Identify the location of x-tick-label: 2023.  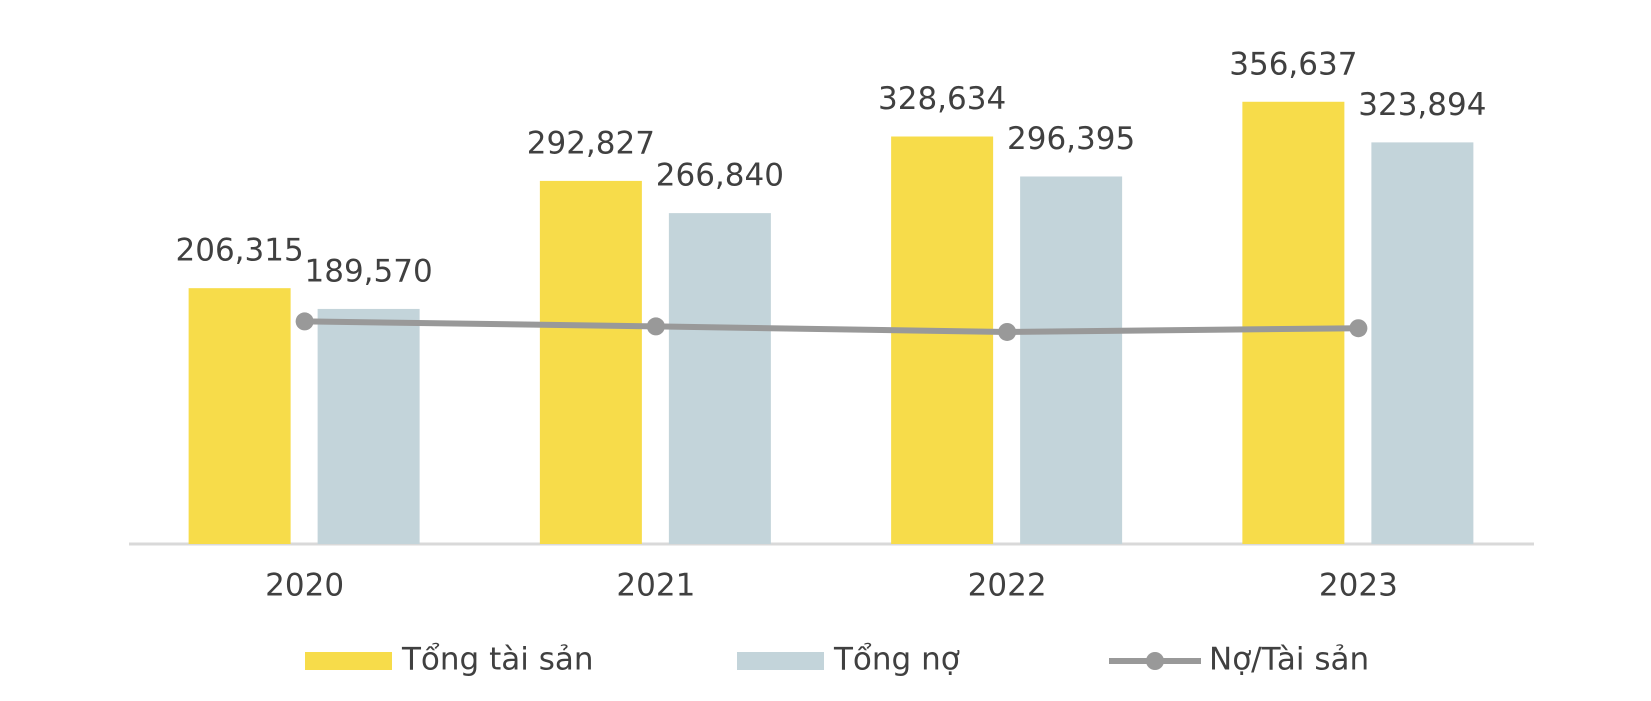
(1358, 586).